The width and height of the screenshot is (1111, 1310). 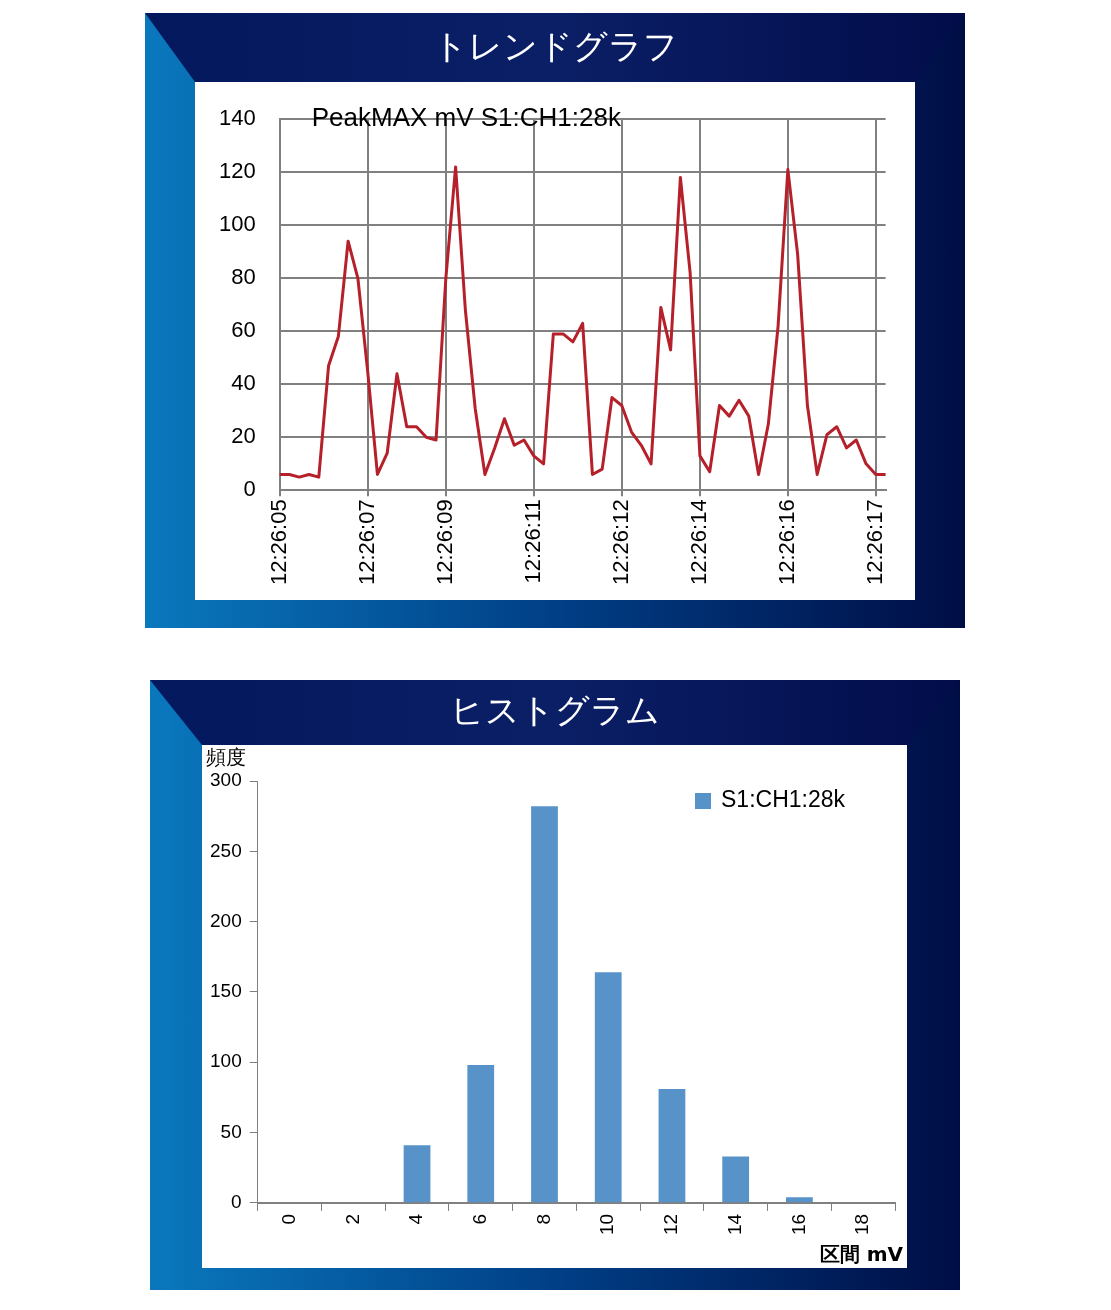 What do you see at coordinates (555, 46) in the screenshot?
I see `chart-title: トレンドグラフ` at bounding box center [555, 46].